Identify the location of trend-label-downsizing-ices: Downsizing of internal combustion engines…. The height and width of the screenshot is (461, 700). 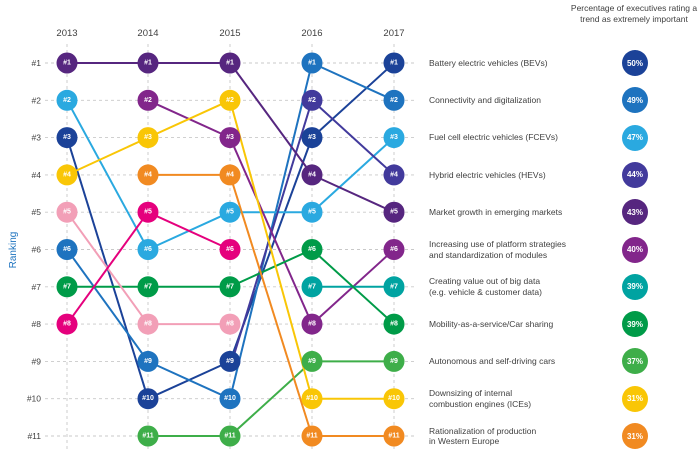
(520, 399).